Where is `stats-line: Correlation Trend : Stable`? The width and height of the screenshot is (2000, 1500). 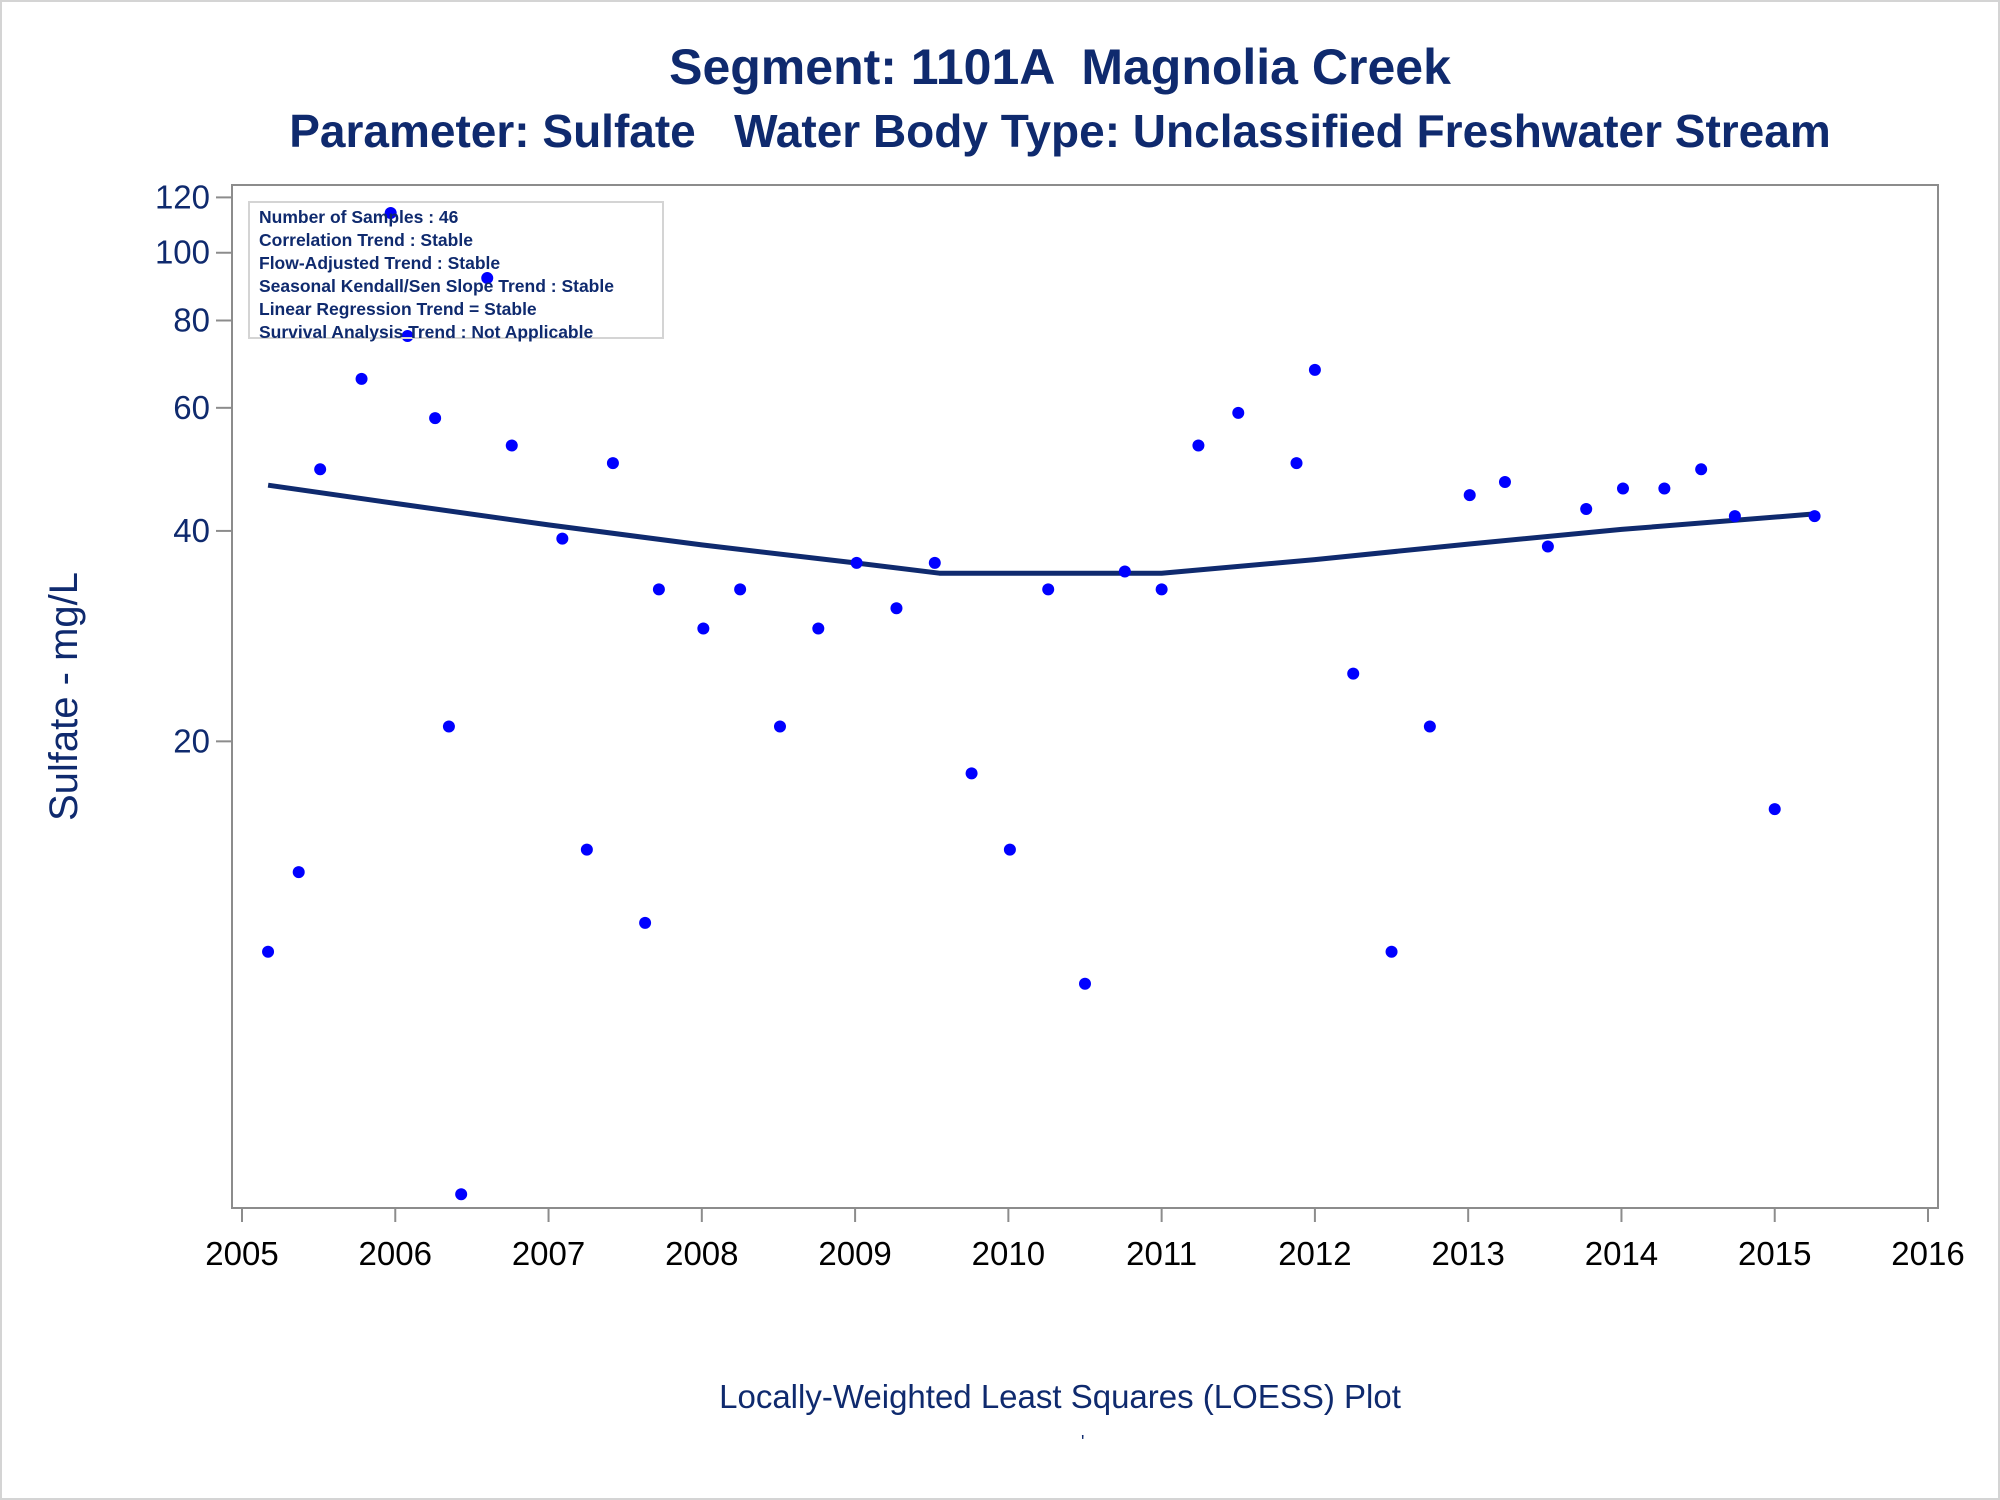 stats-line: Correlation Trend : Stable is located at coordinates (366, 240).